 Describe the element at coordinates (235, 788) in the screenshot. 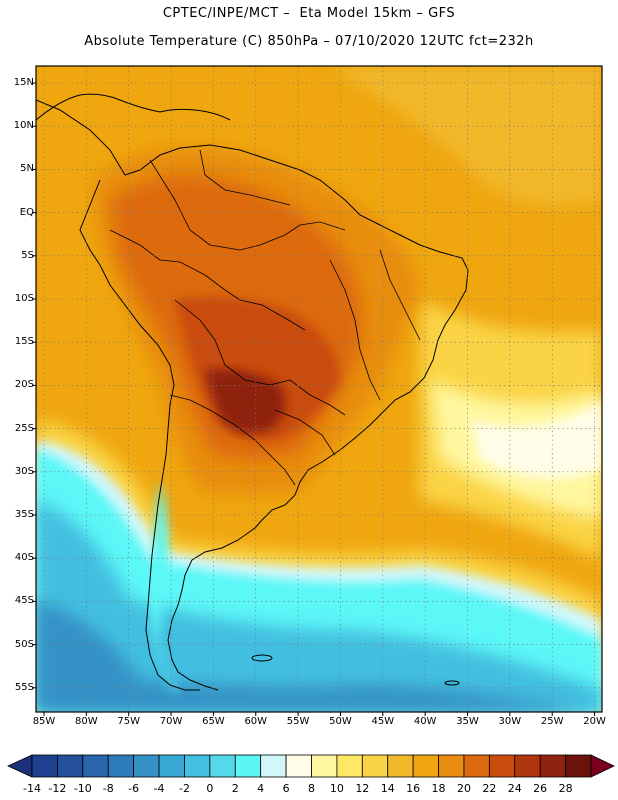

I see `colorbar-tick-label: 2` at that location.